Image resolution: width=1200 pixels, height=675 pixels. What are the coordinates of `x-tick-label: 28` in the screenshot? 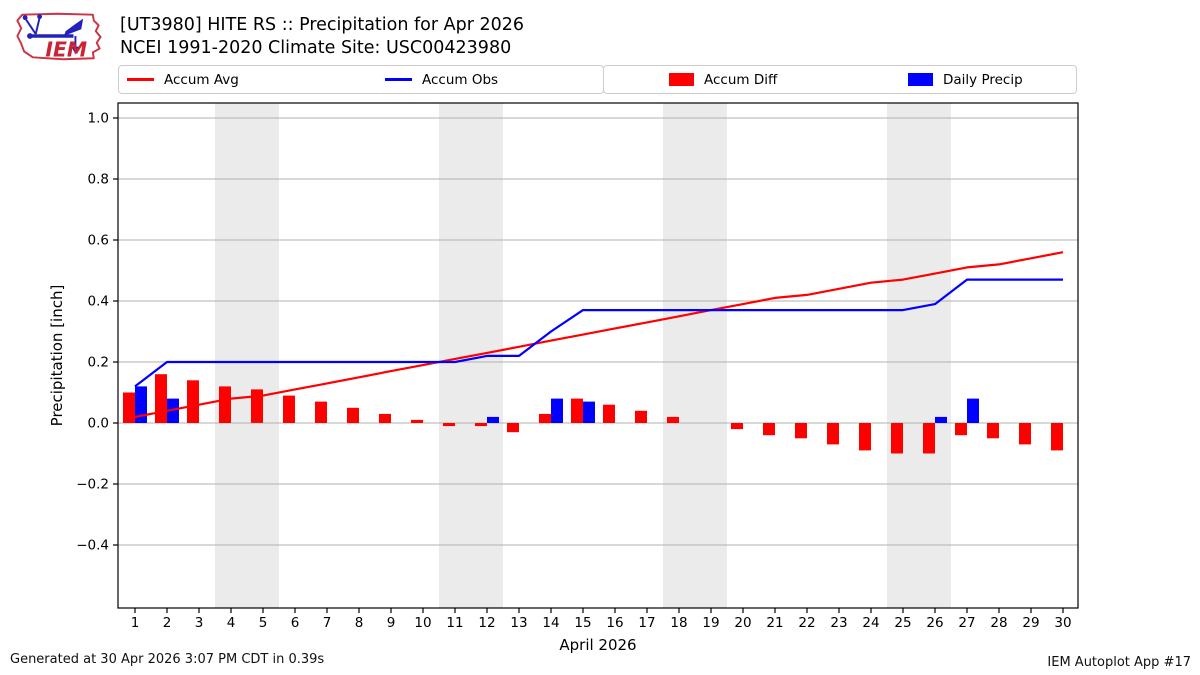 It's located at (998, 623).